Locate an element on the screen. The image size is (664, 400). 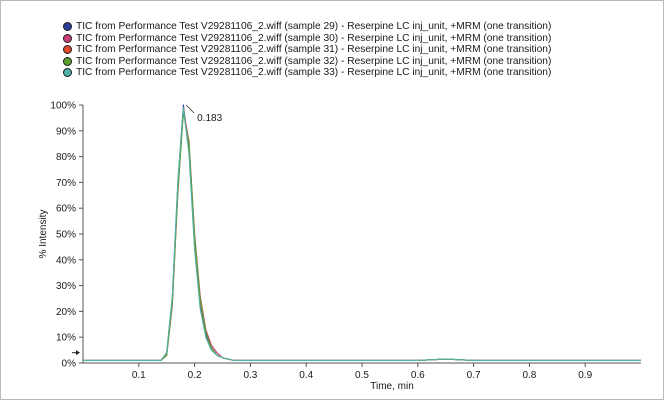
x-tick-label: 0.4 is located at coordinates (306, 375).